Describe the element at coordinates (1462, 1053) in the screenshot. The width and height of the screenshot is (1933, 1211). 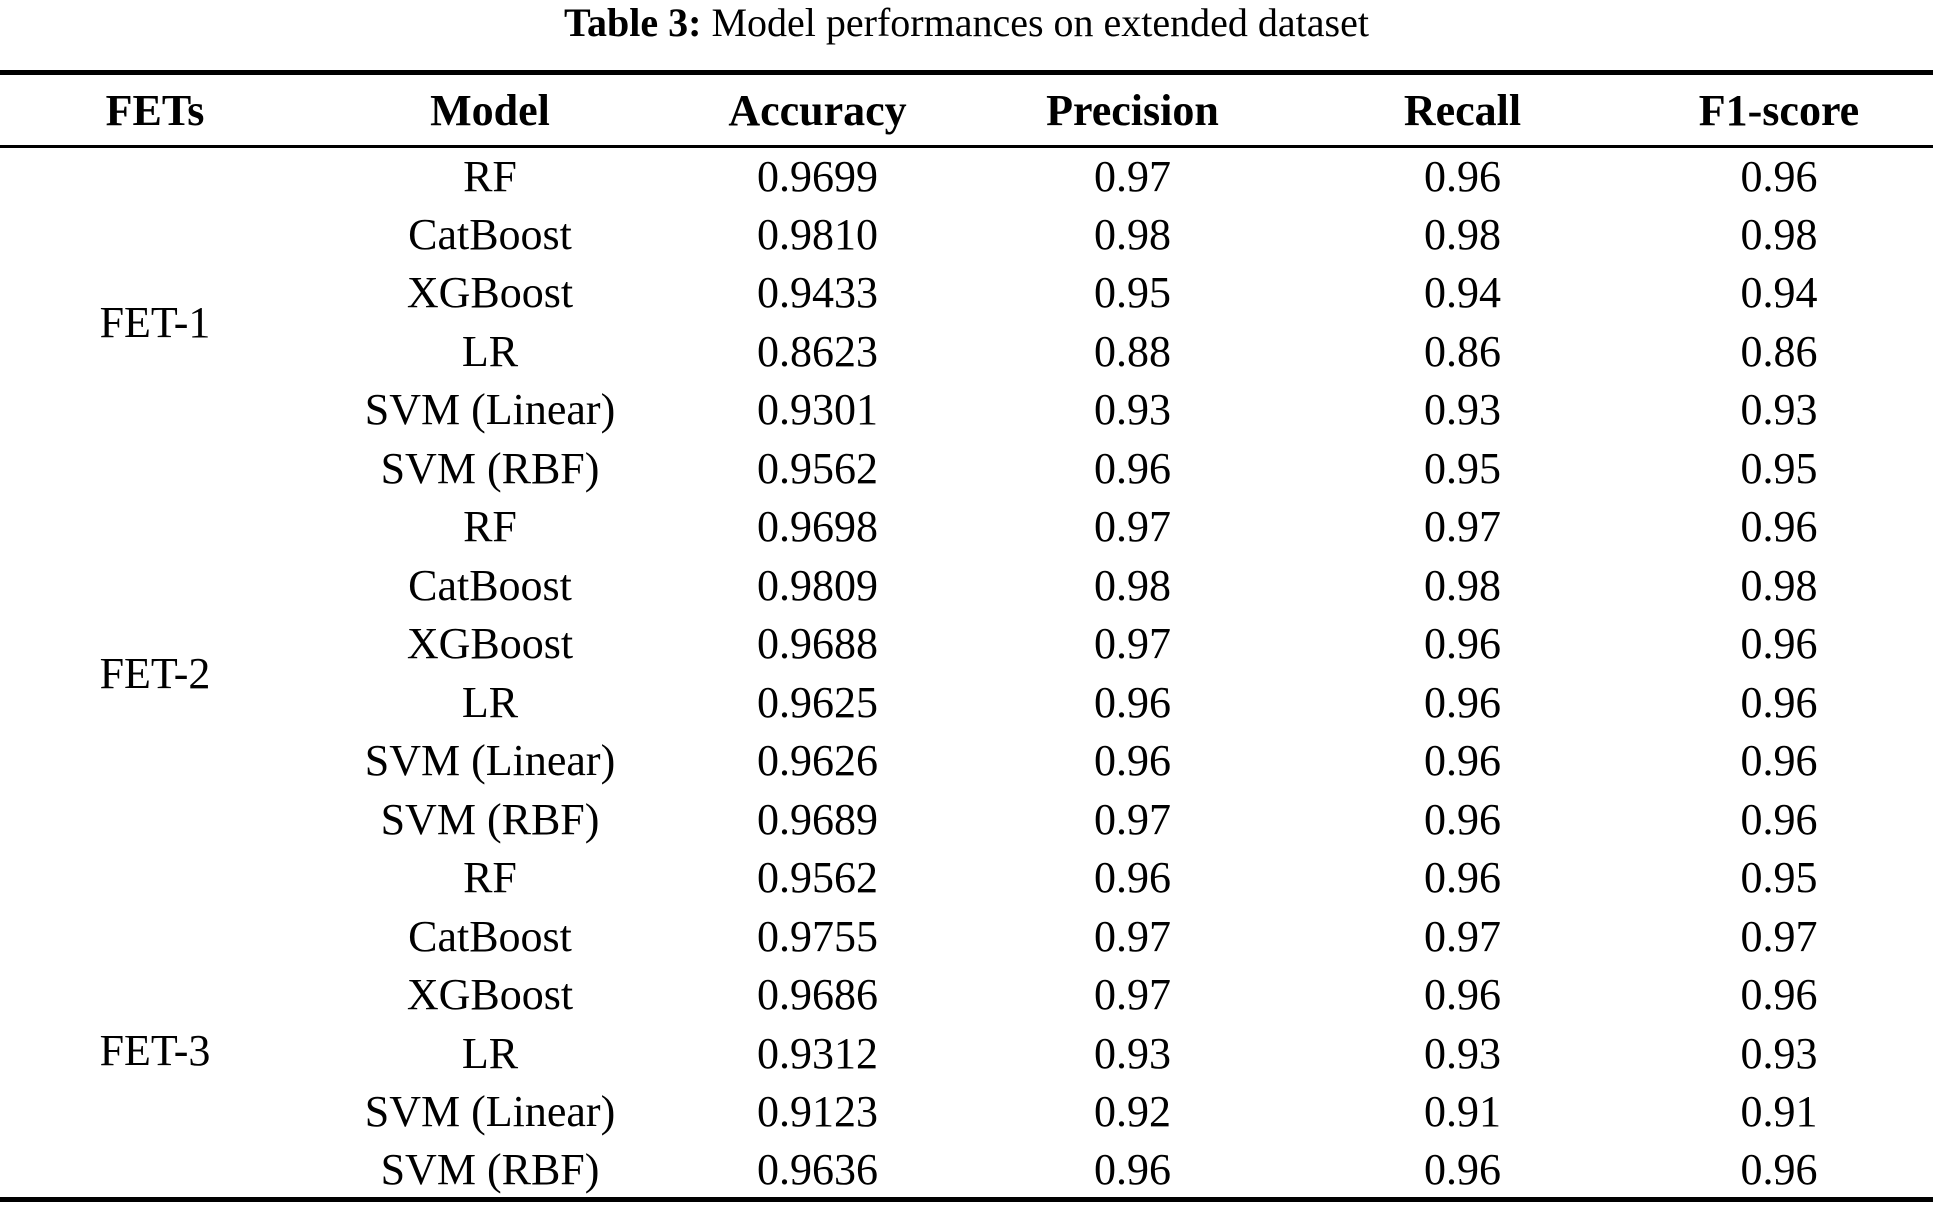
I see `cell-recall: 0.93` at that location.